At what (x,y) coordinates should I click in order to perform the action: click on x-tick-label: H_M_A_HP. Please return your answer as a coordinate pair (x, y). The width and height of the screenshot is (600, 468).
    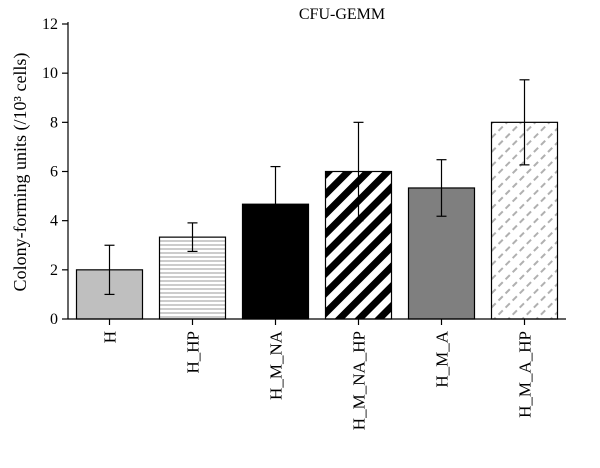
    Looking at the image, I should click on (525, 374).